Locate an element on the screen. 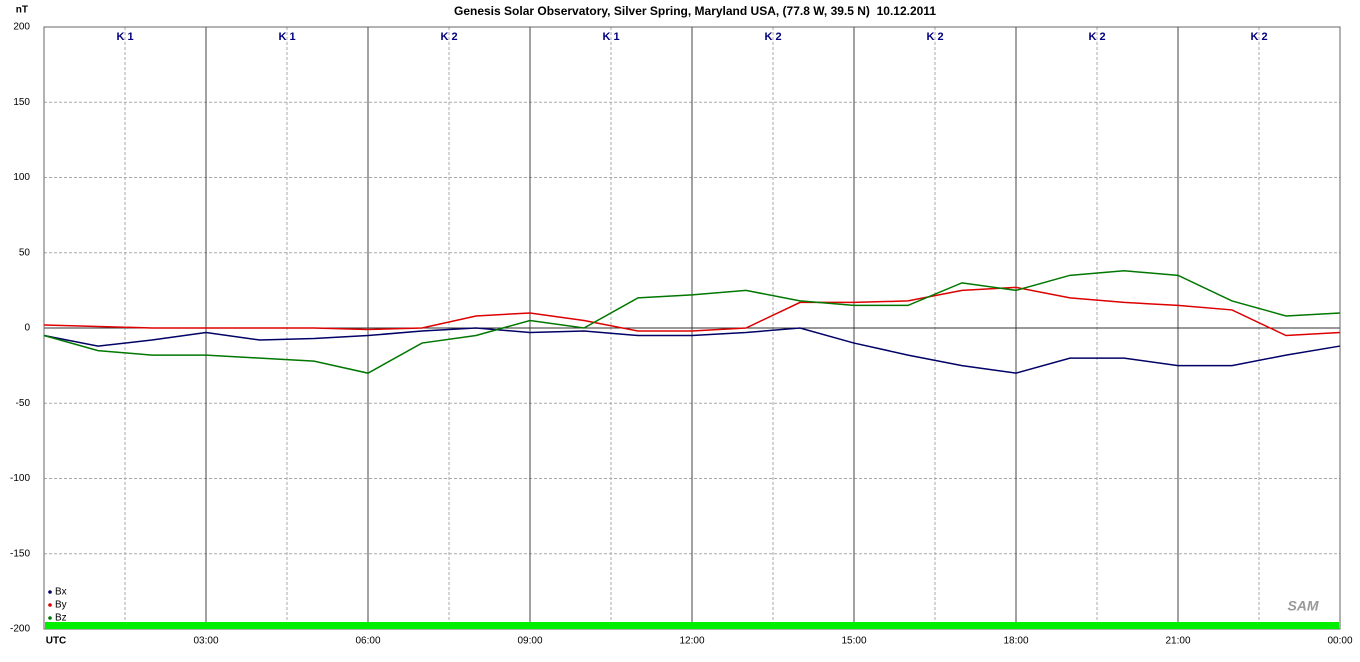 This screenshot has height=662, width=1360. y-tick-label: -200 is located at coordinates (20, 629).